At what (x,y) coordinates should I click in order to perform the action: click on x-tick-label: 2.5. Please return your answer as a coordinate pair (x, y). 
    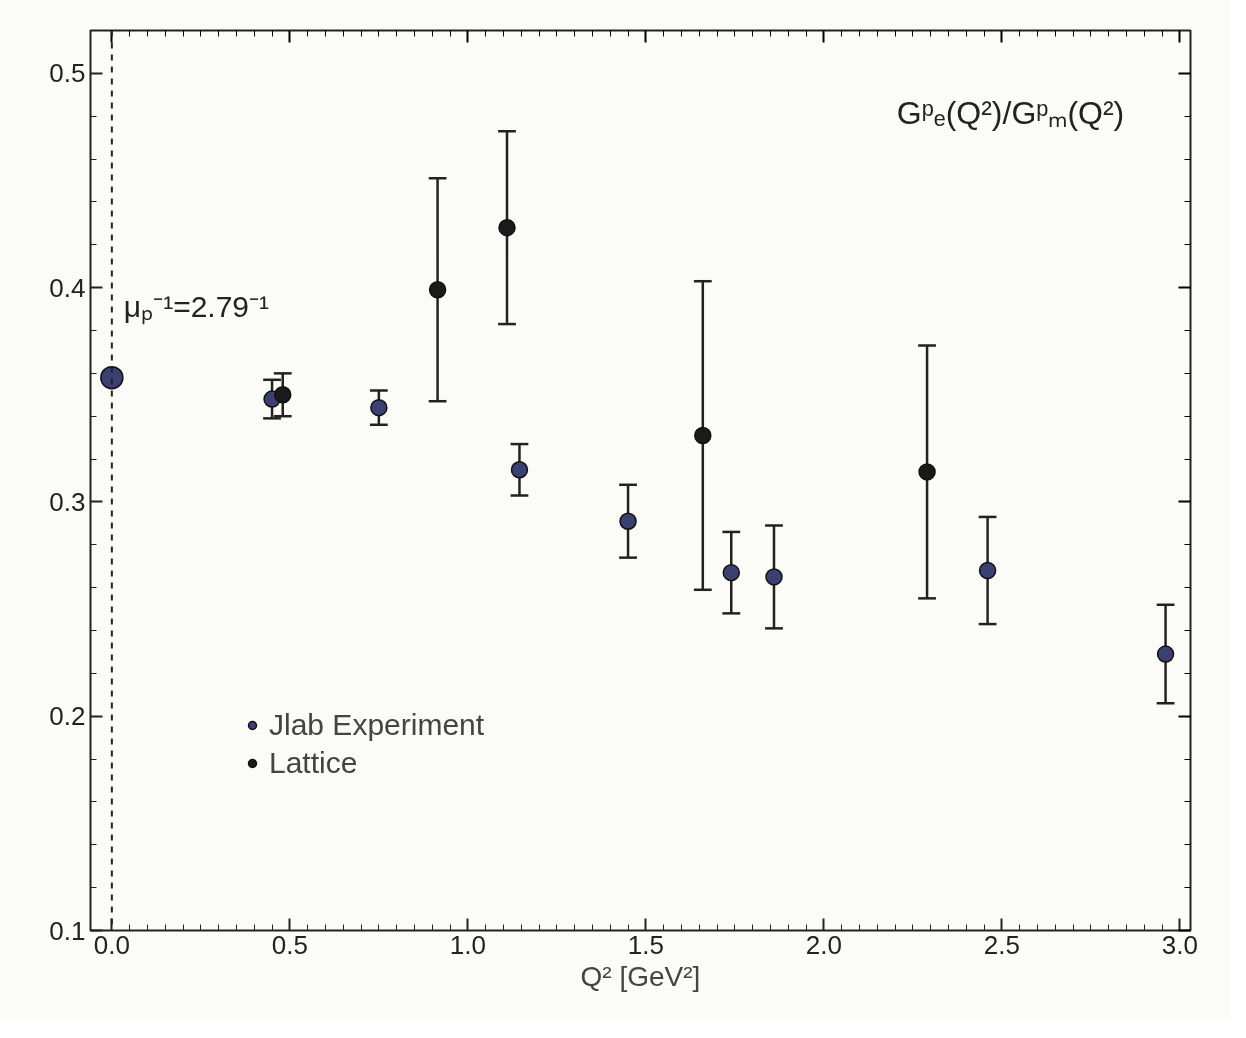
    Looking at the image, I should click on (1001, 944).